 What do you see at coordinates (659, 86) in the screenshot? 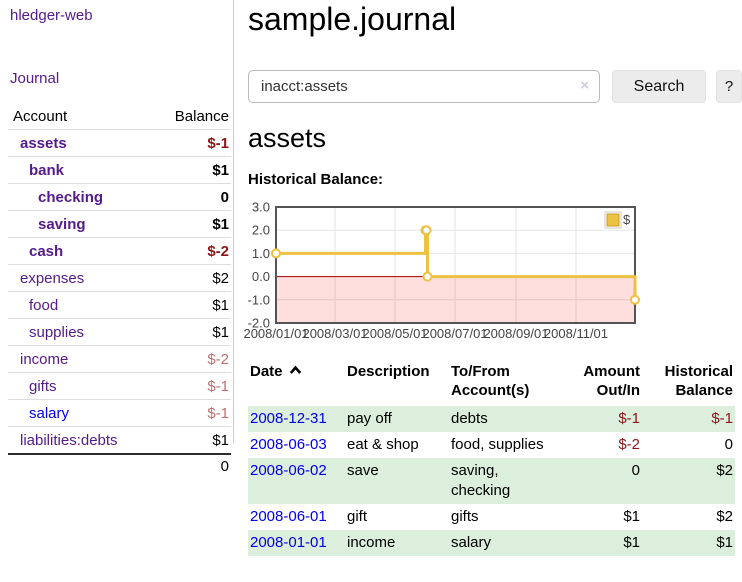
I see `search-button: Search` at bounding box center [659, 86].